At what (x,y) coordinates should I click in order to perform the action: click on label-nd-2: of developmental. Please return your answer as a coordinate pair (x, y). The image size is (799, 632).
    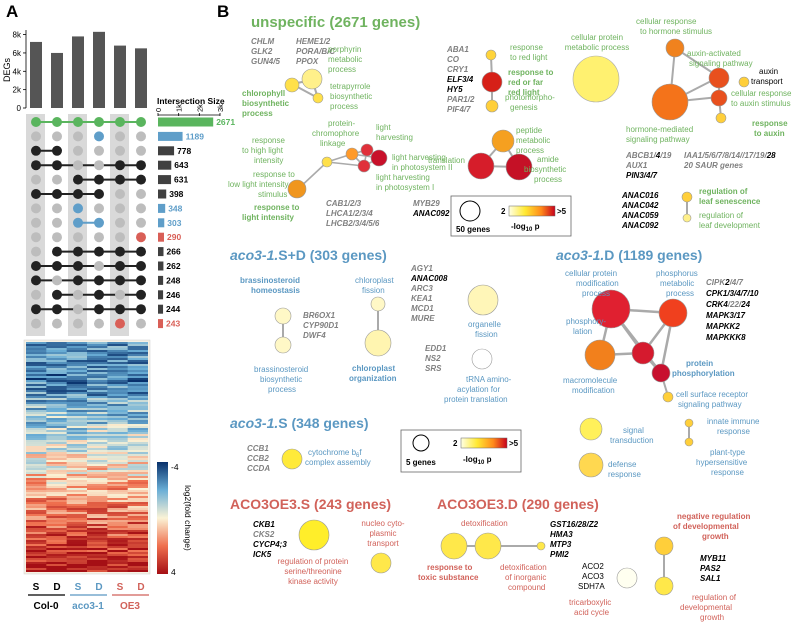
    Looking at the image, I should click on (706, 526).